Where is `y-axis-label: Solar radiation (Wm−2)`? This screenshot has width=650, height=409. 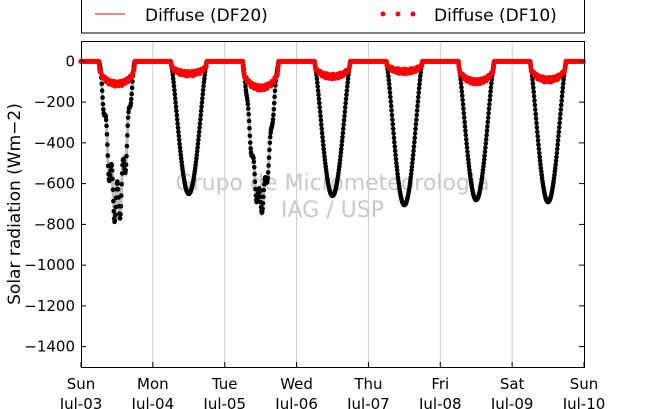 y-axis-label: Solar radiation (Wm−2) is located at coordinates (15, 204).